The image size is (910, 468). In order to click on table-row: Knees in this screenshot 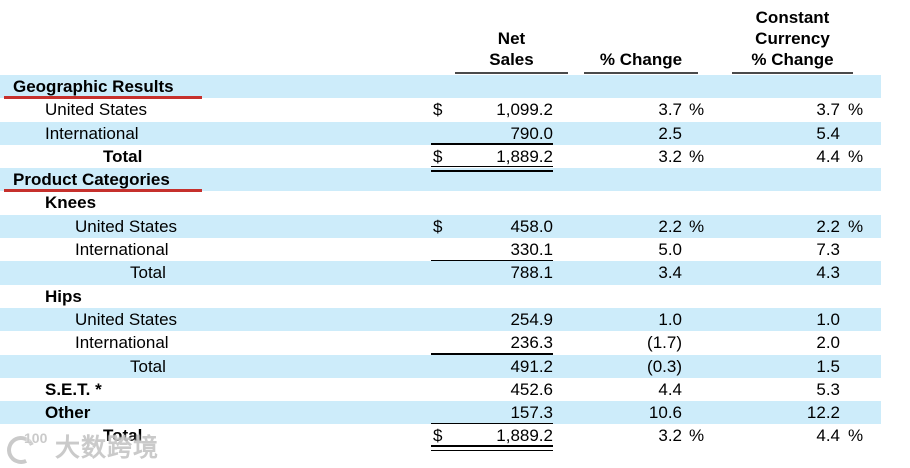, I will do `click(440, 202)`.